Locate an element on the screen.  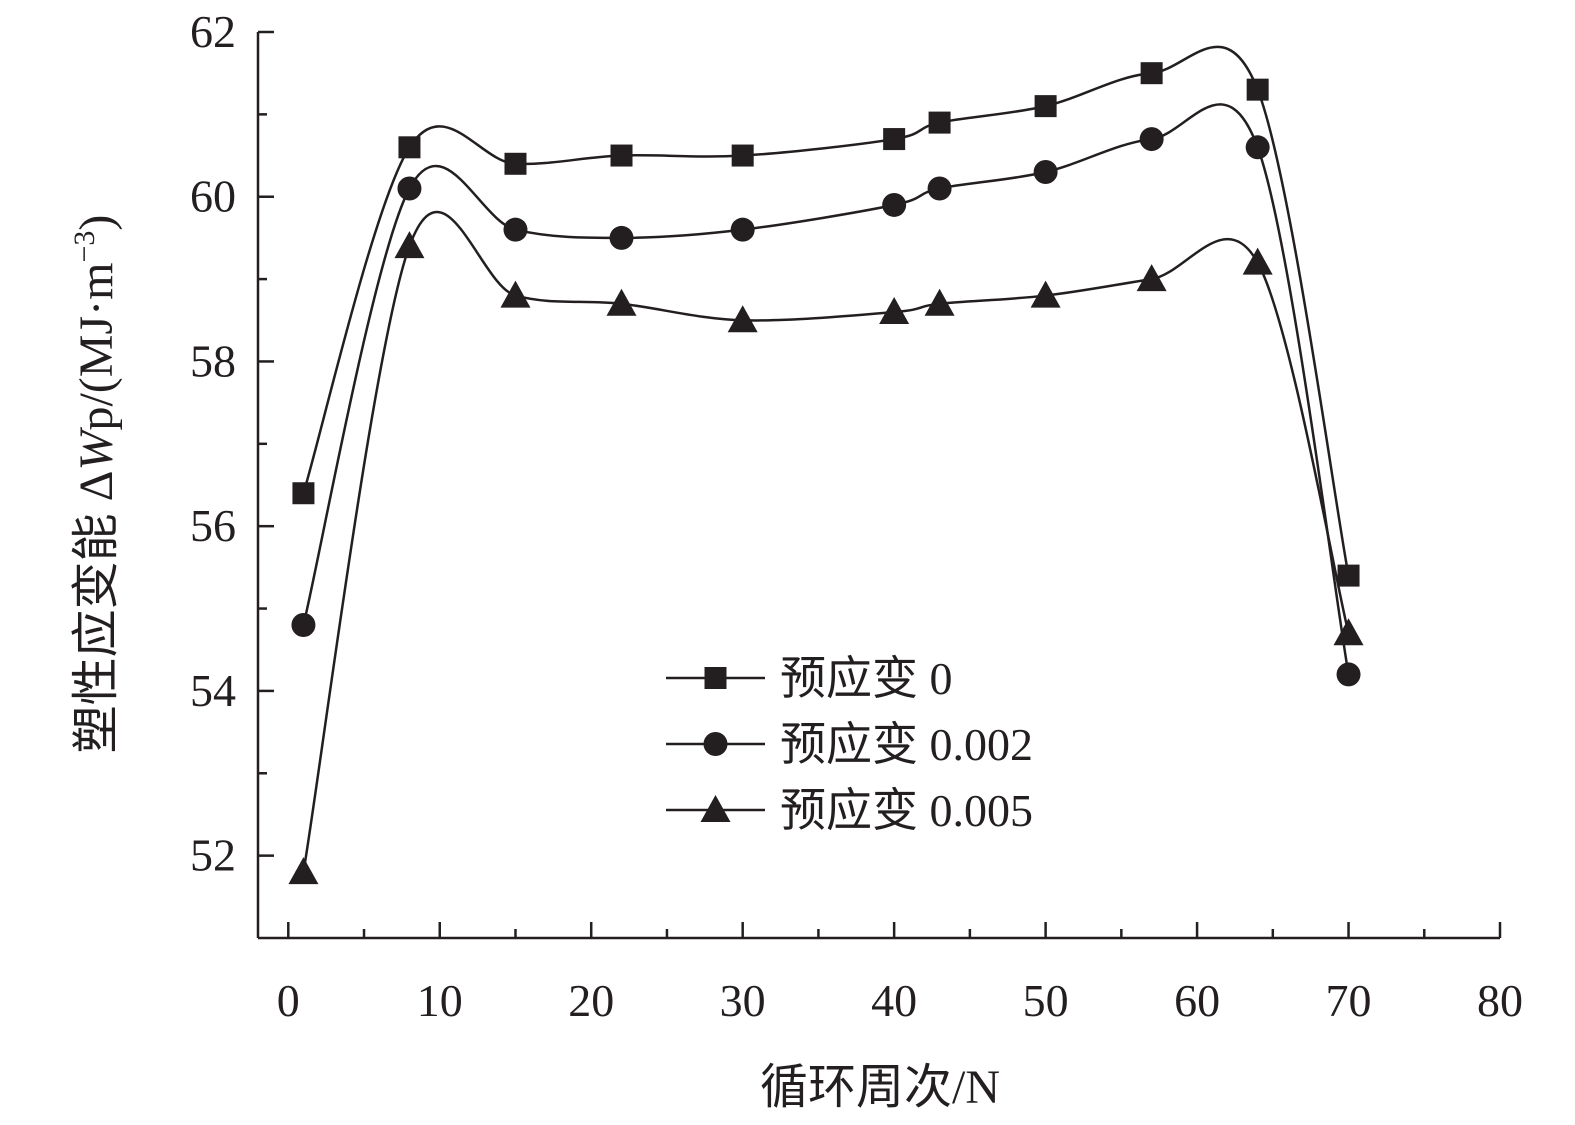
y-axis-title: 塑性应变能 ΔWp/(MJ·m−3) is located at coordinates (95, 484).